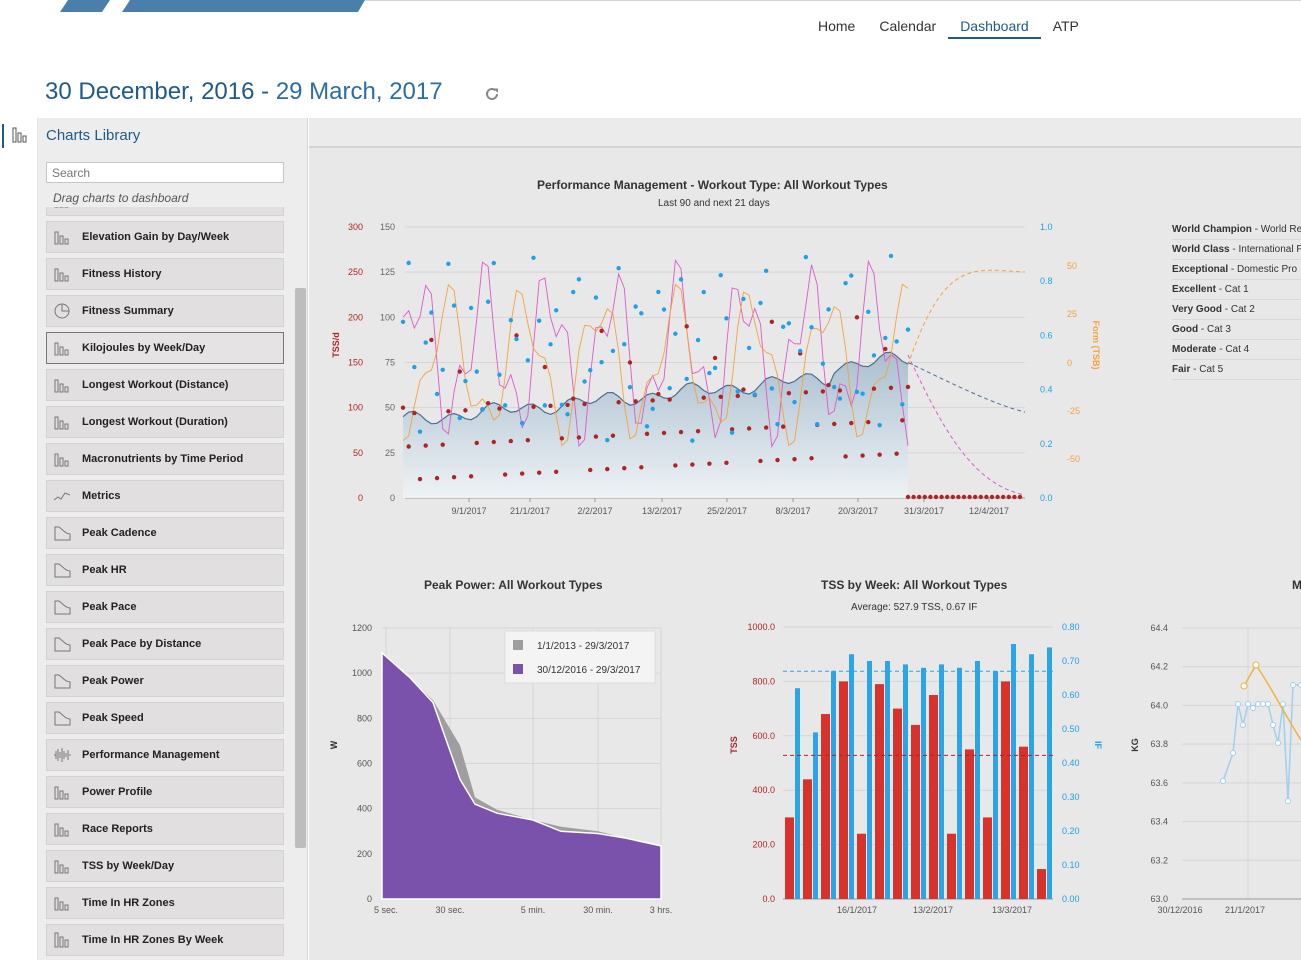 The width and height of the screenshot is (1301, 960). Describe the element at coordinates (113, 718) in the screenshot. I see `library-item-label: Peak Speed` at that location.